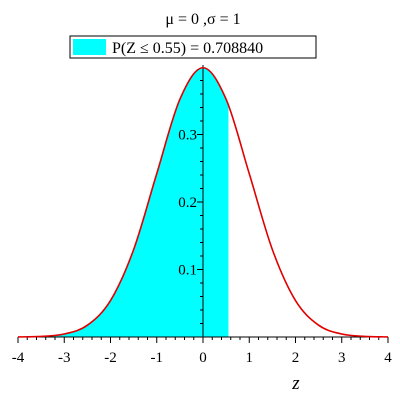 This screenshot has height=400, width=400. I want to click on x-tick-label: -2, so click(110, 358).